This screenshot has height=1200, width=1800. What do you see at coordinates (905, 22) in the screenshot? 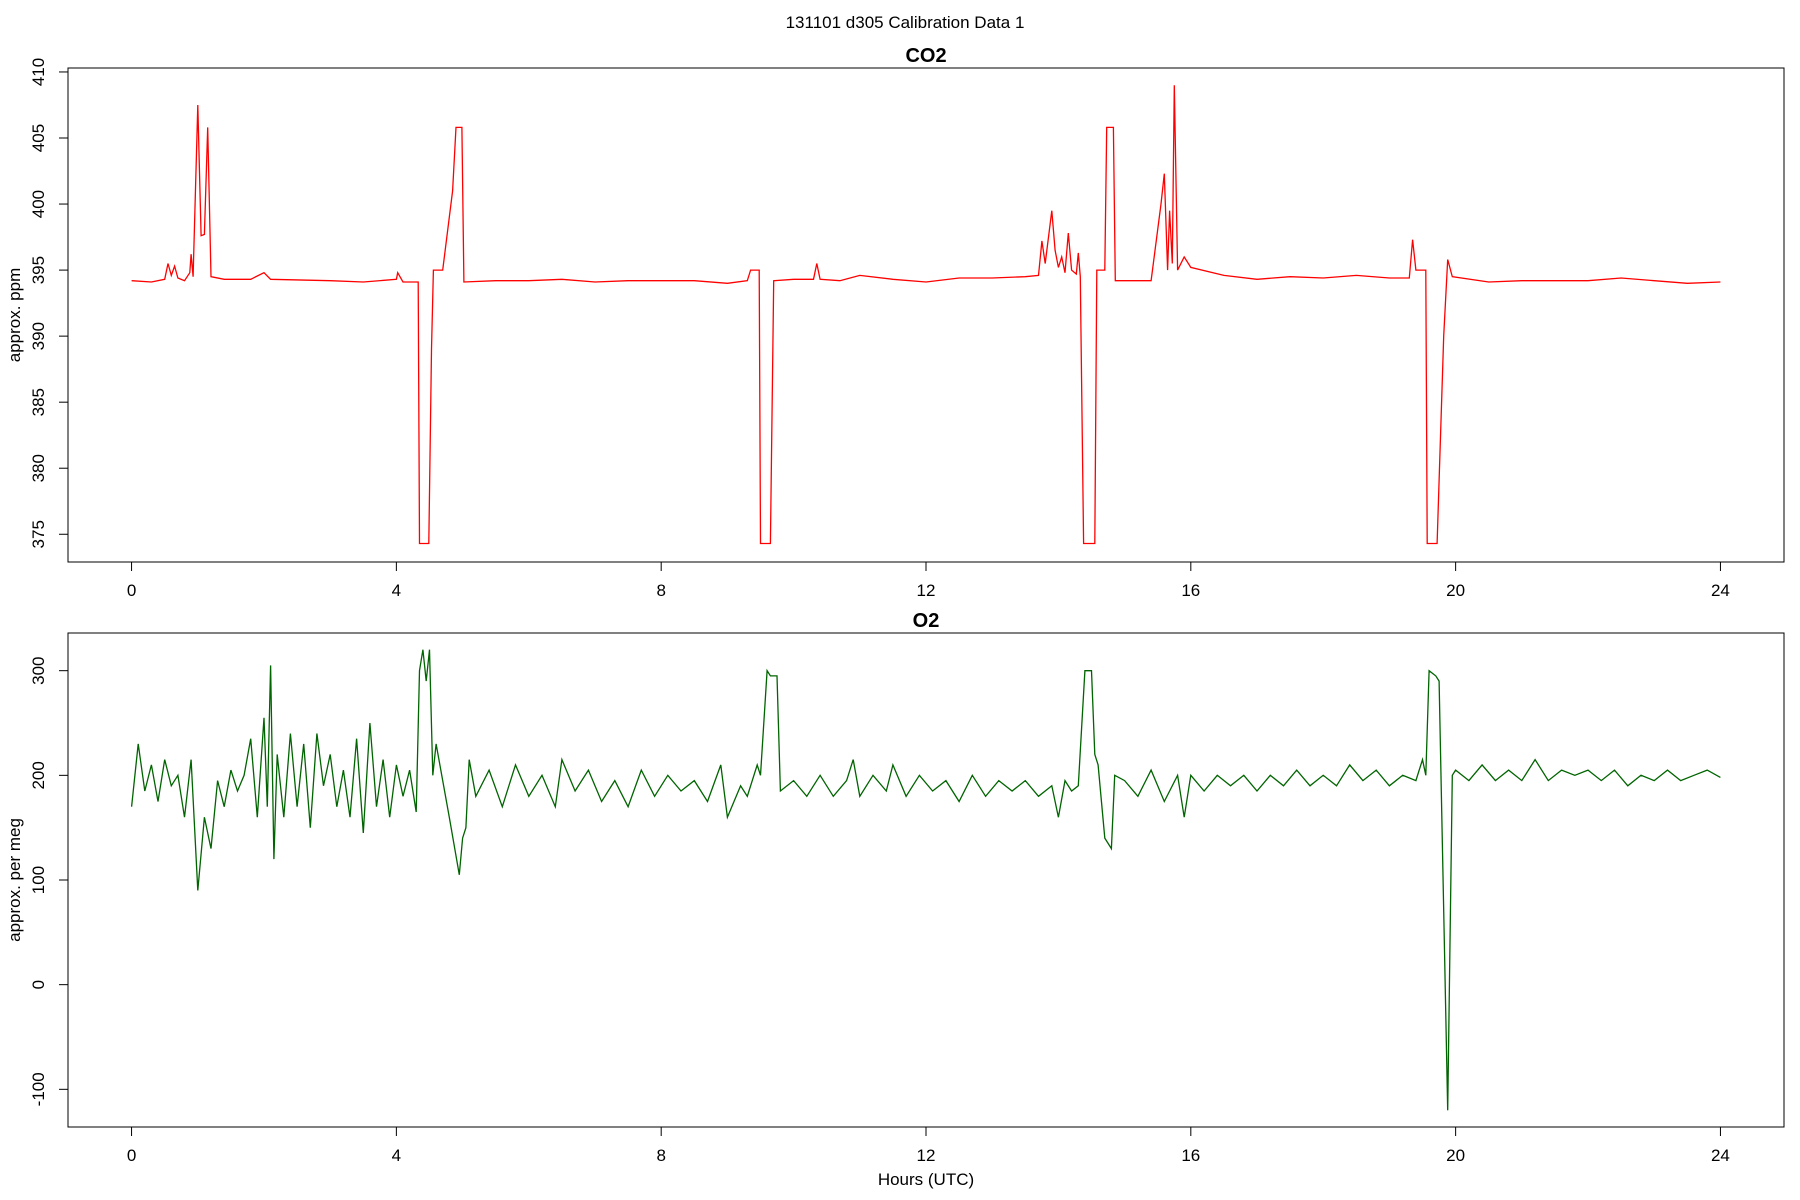
I see `figure-title: 131101 d305 Calibration Data 1` at bounding box center [905, 22].